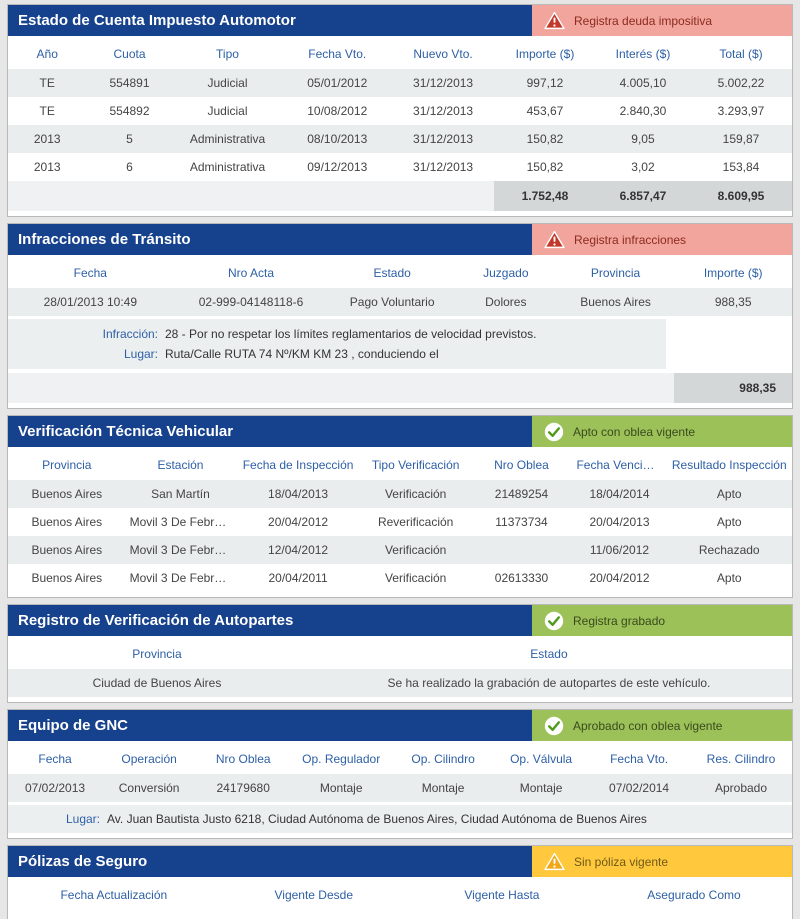 This screenshot has height=919, width=800. Describe the element at coordinates (415, 522) in the screenshot. I see `cell-tipo-verificacion: Reverificación` at that location.